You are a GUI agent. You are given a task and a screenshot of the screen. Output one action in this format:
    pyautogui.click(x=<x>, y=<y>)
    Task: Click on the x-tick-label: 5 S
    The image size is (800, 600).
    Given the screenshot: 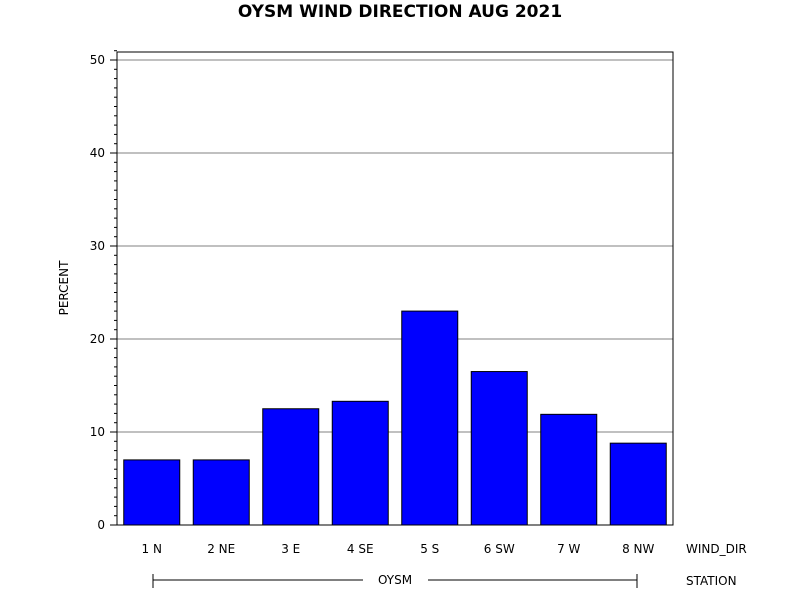 What is the action you would take?
    pyautogui.click(x=429, y=549)
    